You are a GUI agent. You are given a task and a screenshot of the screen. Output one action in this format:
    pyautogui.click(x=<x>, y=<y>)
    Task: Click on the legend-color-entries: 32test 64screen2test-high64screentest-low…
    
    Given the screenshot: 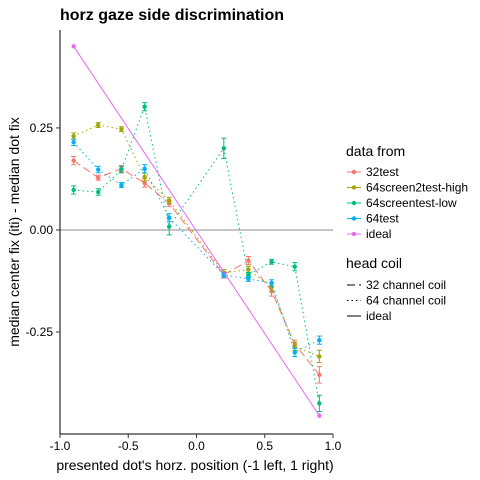 What is the action you would take?
    pyautogui.click(x=407, y=203)
    